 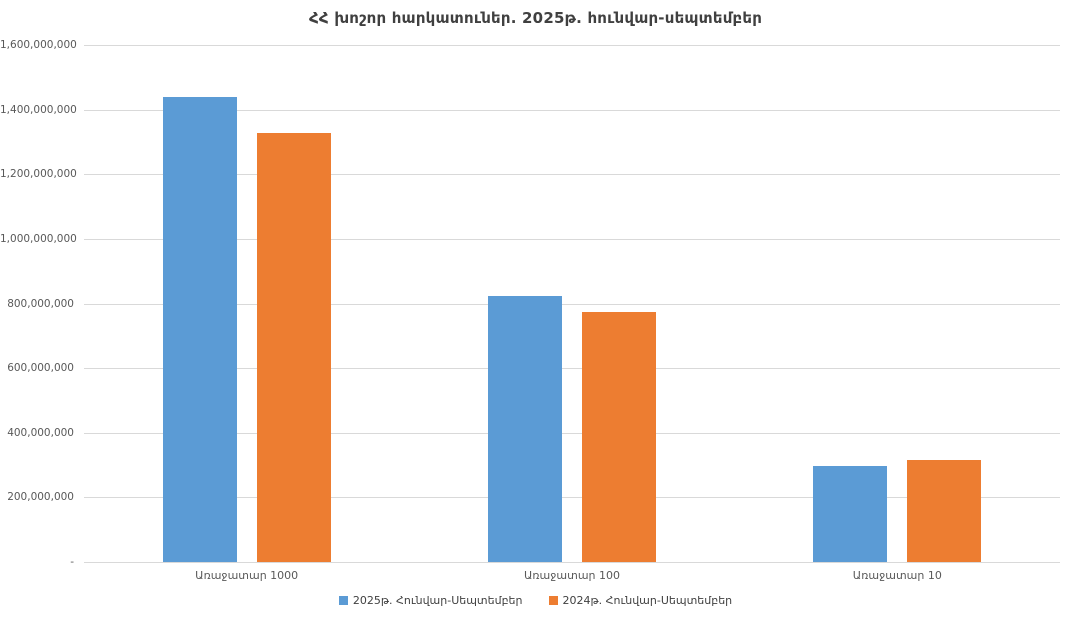 What do you see at coordinates (572, 575) in the screenshot?
I see `x-axis-label: Առաջատար 100` at bounding box center [572, 575].